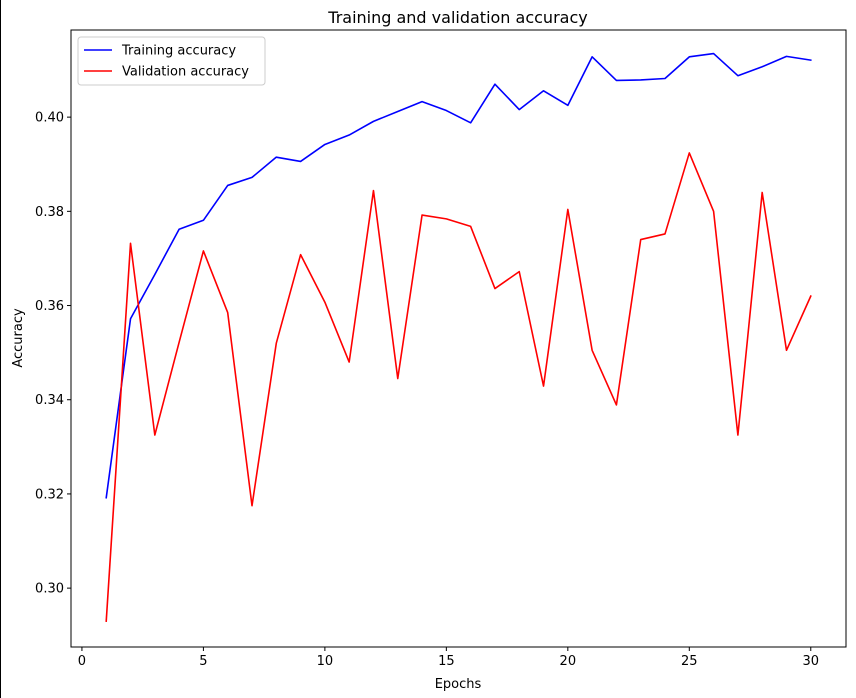 The width and height of the screenshot is (856, 698). I want to click on y-tick-label: 0.40, so click(49, 118).